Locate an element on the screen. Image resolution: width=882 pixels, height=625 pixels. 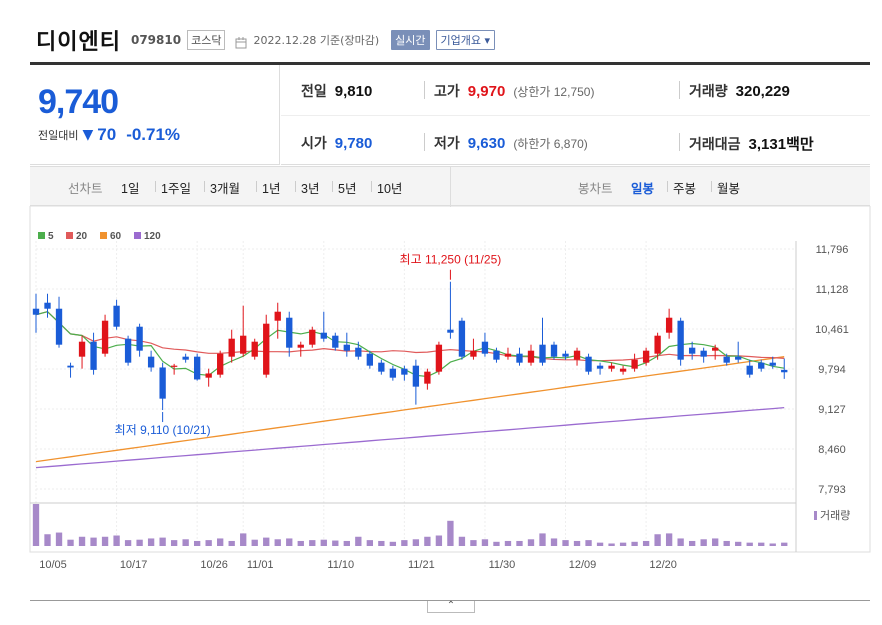
collapse-button: ⌃ is located at coordinates (451, 607).